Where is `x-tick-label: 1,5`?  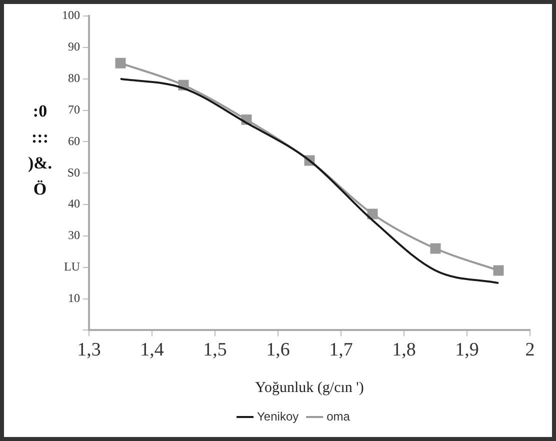
x-tick-label: 1,5 is located at coordinates (215, 350).